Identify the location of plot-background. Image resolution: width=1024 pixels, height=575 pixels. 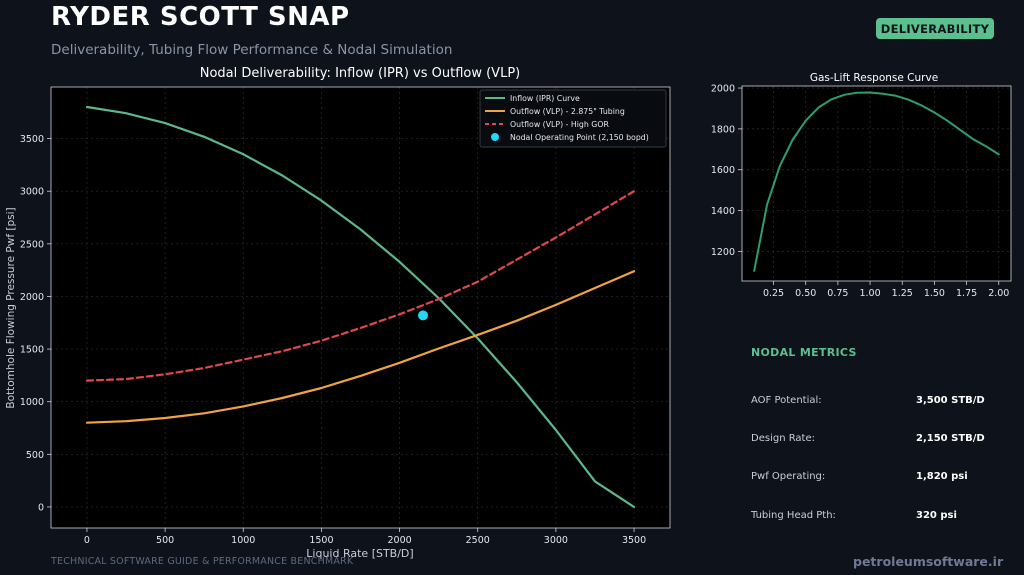
(876, 183).